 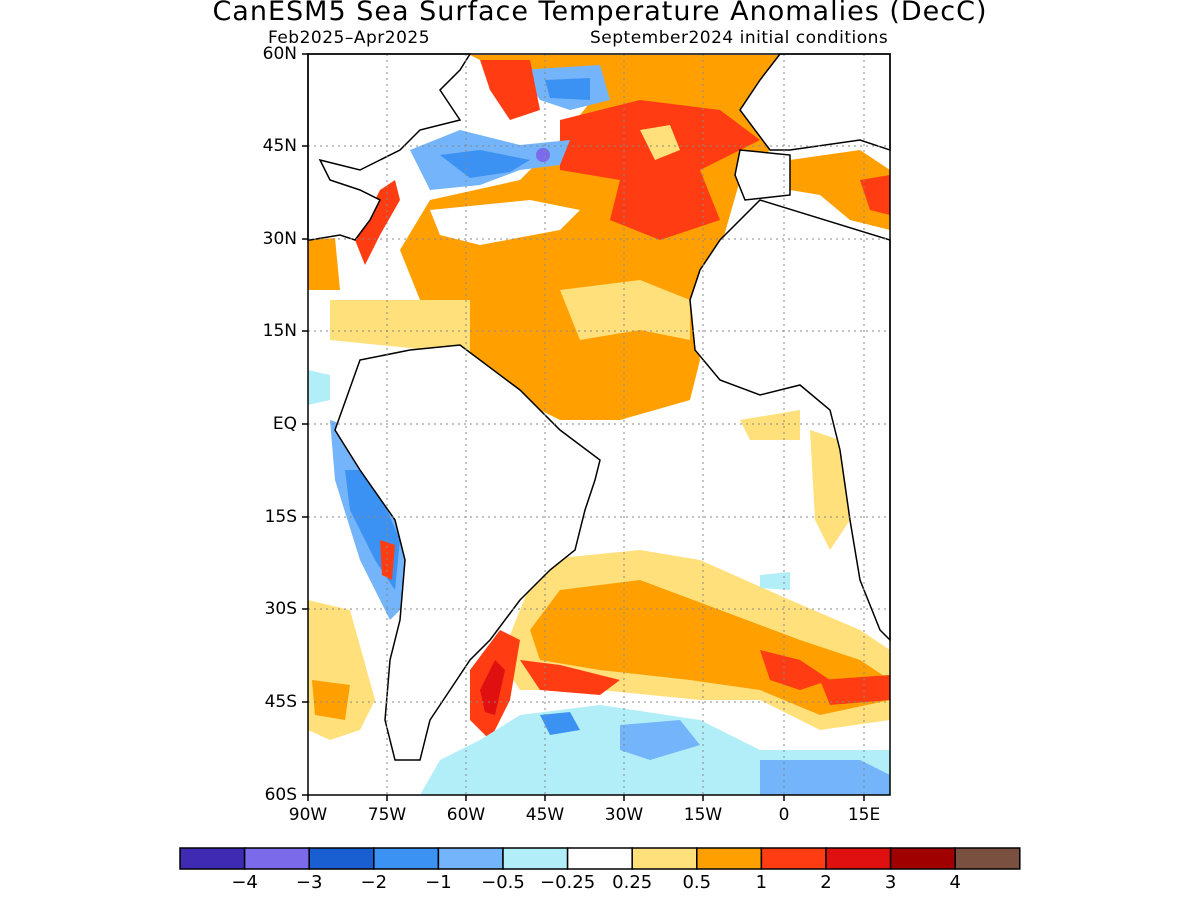 What do you see at coordinates (279, 331) in the screenshot?
I see `lat-tick-15n: 15N` at bounding box center [279, 331].